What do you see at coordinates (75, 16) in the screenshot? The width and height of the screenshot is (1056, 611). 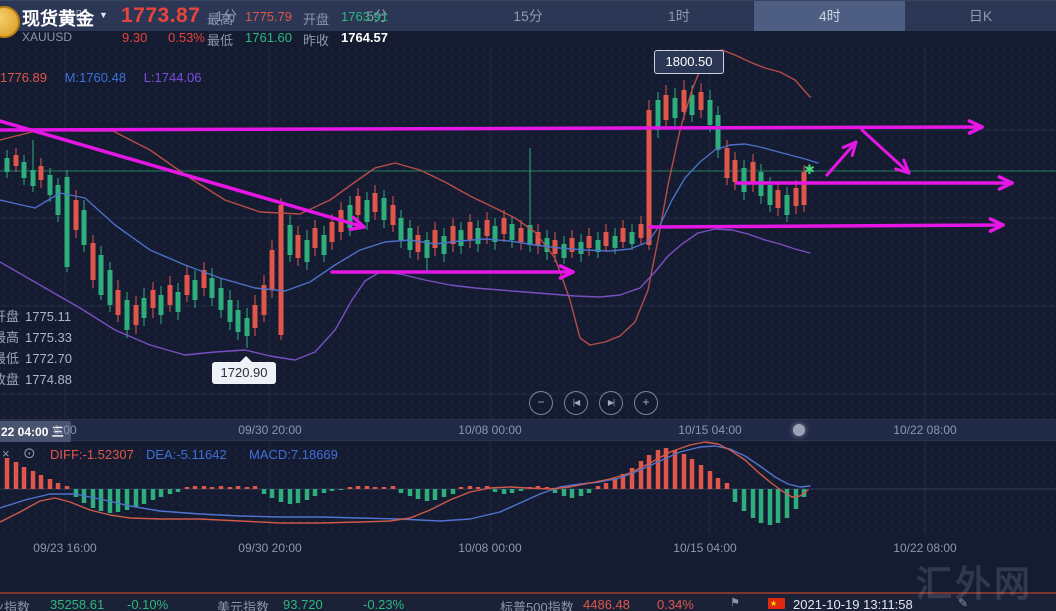 I see `tab-分时: 分时` at bounding box center [75, 16].